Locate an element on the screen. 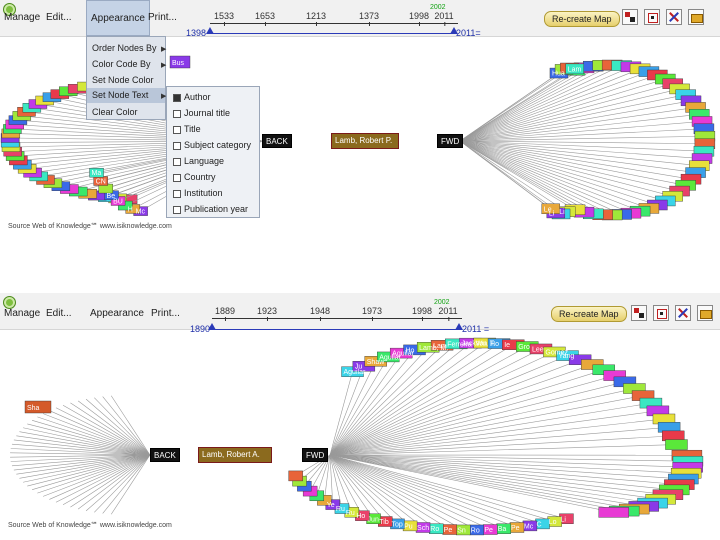 This screenshot has height=540, width=720. option-author: Author is located at coordinates (192, 97).